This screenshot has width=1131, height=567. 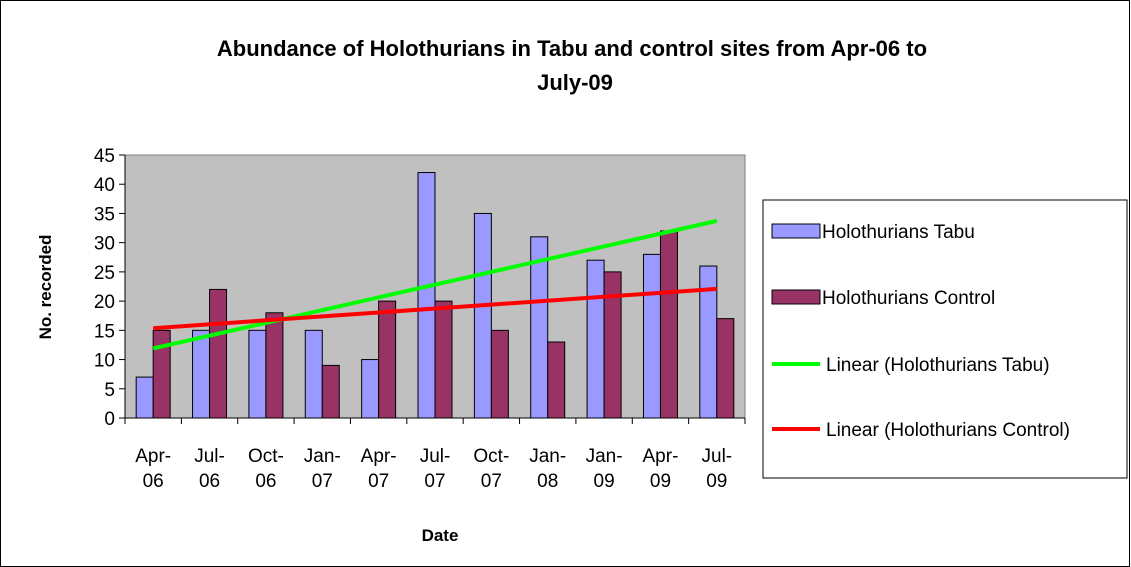 What do you see at coordinates (898, 232) in the screenshot?
I see `legend-label: Holothurians Tabu` at bounding box center [898, 232].